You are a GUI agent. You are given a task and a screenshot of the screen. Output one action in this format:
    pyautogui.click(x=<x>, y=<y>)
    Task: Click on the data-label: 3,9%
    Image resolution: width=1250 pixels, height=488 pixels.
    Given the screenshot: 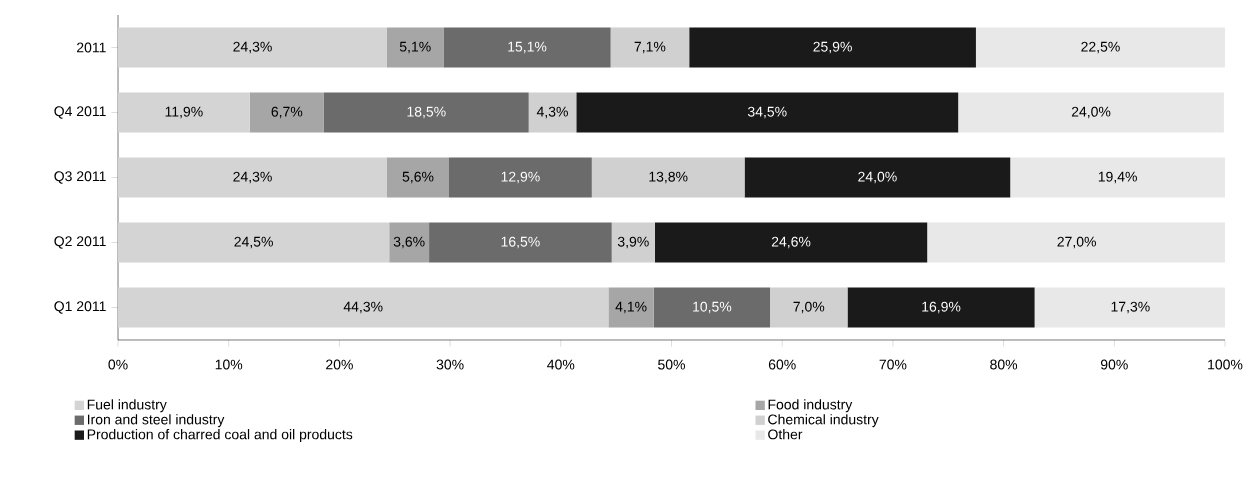 What is the action you would take?
    pyautogui.click(x=633, y=242)
    